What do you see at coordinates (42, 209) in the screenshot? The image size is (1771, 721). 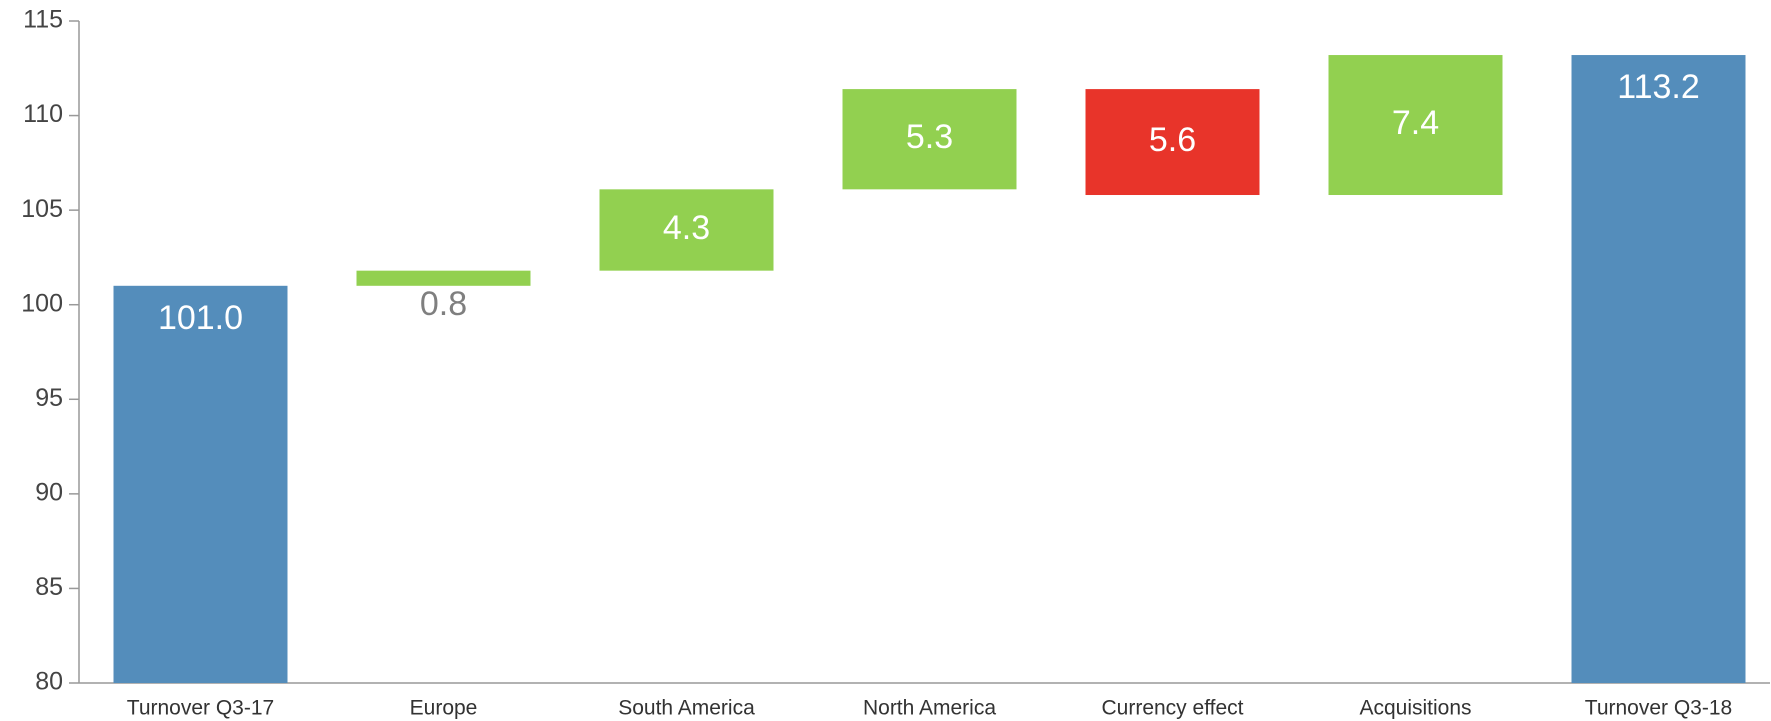 I see `y-tick-label: 105` at bounding box center [42, 209].